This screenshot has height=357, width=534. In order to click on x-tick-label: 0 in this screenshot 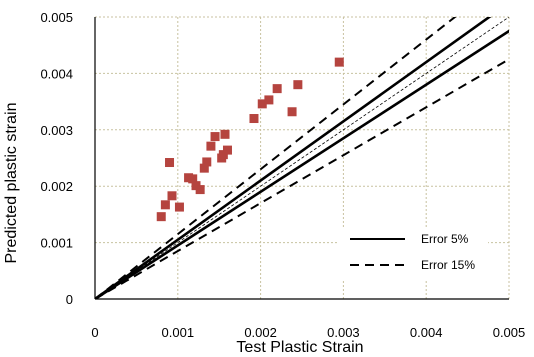, I will do `click(94, 332)`.